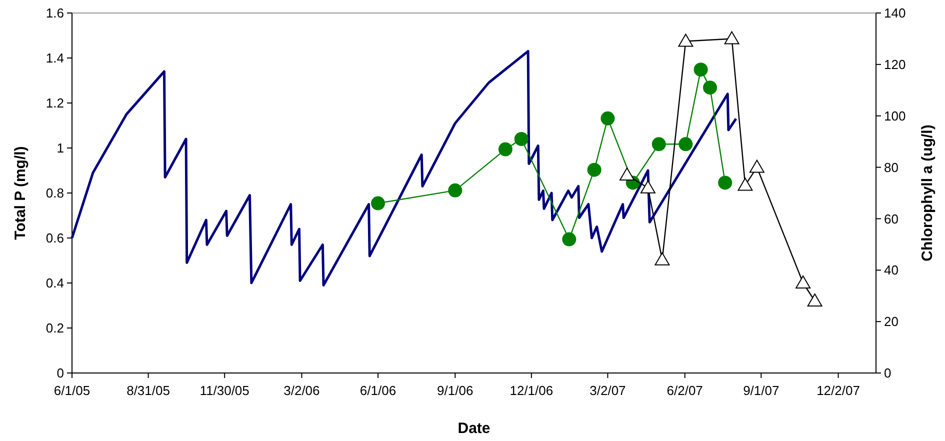  Describe the element at coordinates (60, 148) in the screenshot. I see `y-tick-label: 1` at that location.